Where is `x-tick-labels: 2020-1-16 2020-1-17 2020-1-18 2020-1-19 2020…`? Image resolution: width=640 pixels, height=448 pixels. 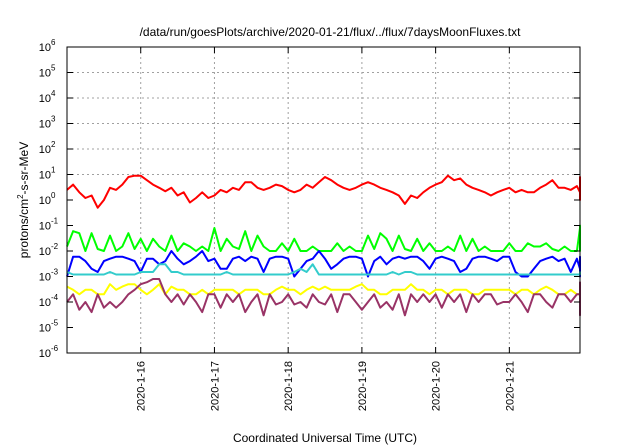 x-tick-labels: 2020-1-16 2020-1-17 2020-1-18 2020-1-19 2020… is located at coordinates (326, 386).